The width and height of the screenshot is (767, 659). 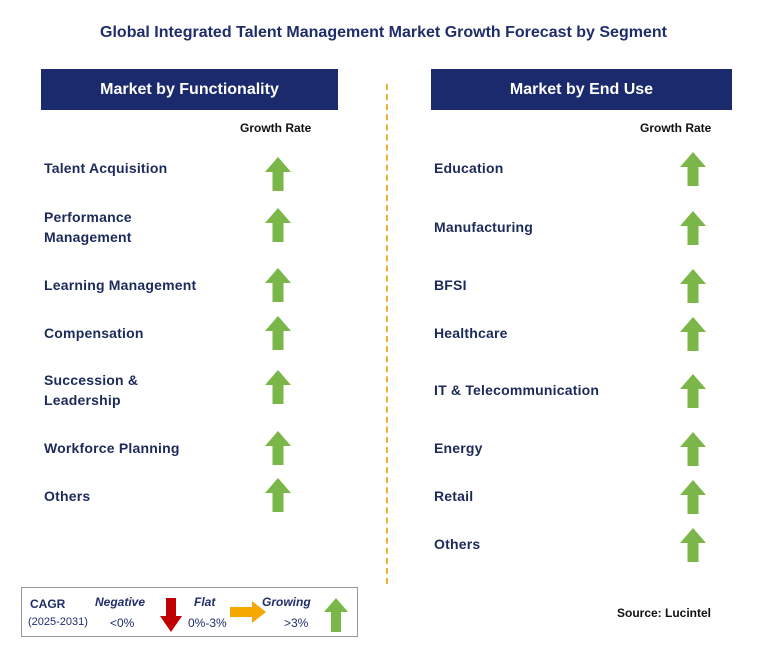 What do you see at coordinates (458, 448) in the screenshot?
I see `right_panel-item-label: Energy` at bounding box center [458, 448].